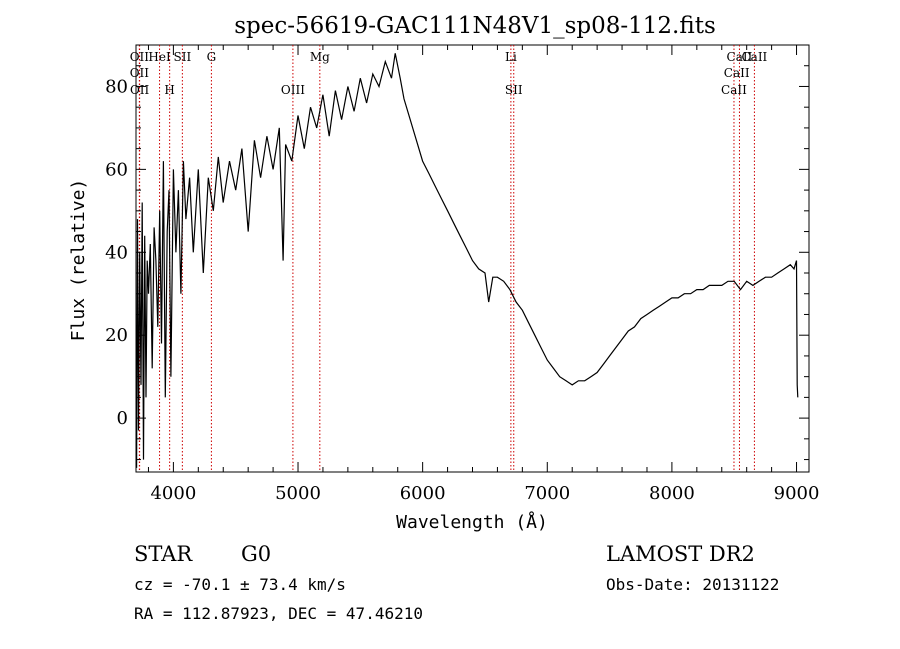 This screenshot has height=649, width=900. What do you see at coordinates (173, 493) in the screenshot?
I see `x-tick-label: 4000` at bounding box center [173, 493].